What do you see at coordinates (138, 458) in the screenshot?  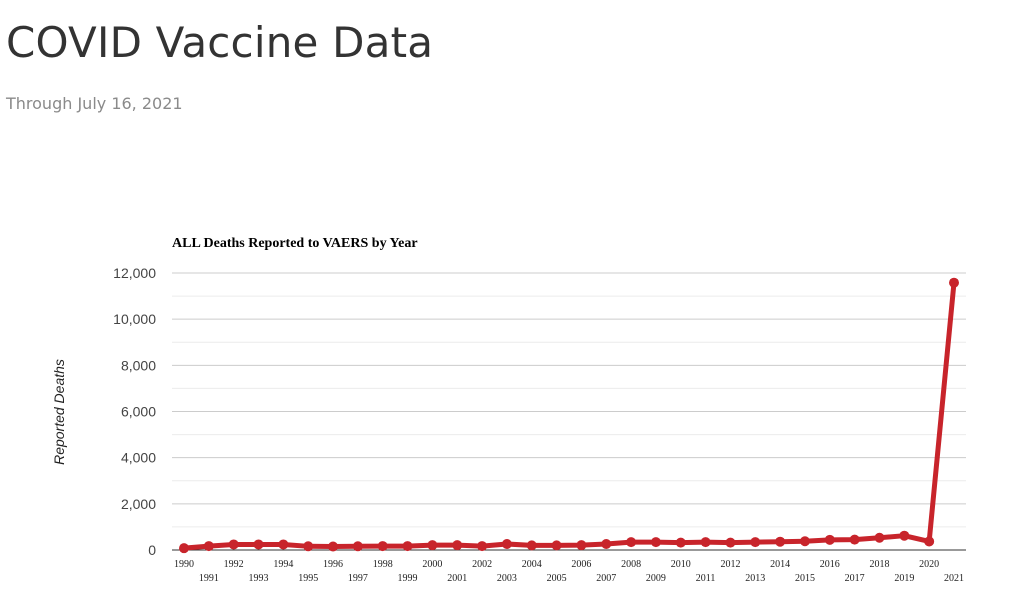 I see `y-tick-label: 4,000` at bounding box center [138, 458].